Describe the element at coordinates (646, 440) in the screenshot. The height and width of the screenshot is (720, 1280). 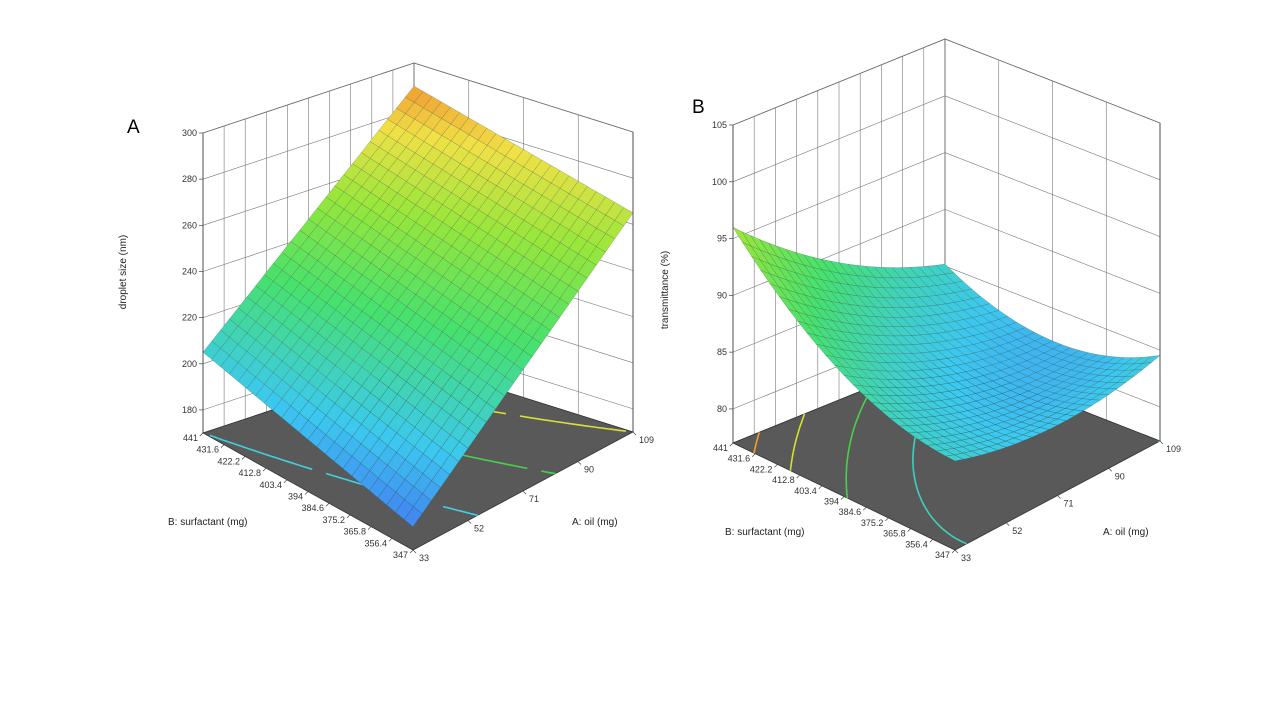
I see `panel-a-x-tick-label: 109` at that location.